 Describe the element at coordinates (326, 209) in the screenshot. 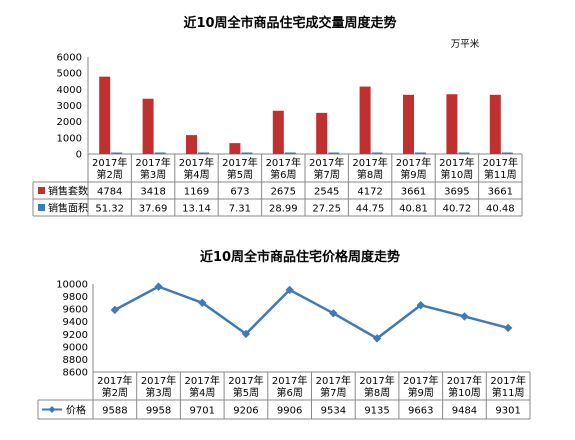

I see `chart1-table-value: 27.25` at that location.